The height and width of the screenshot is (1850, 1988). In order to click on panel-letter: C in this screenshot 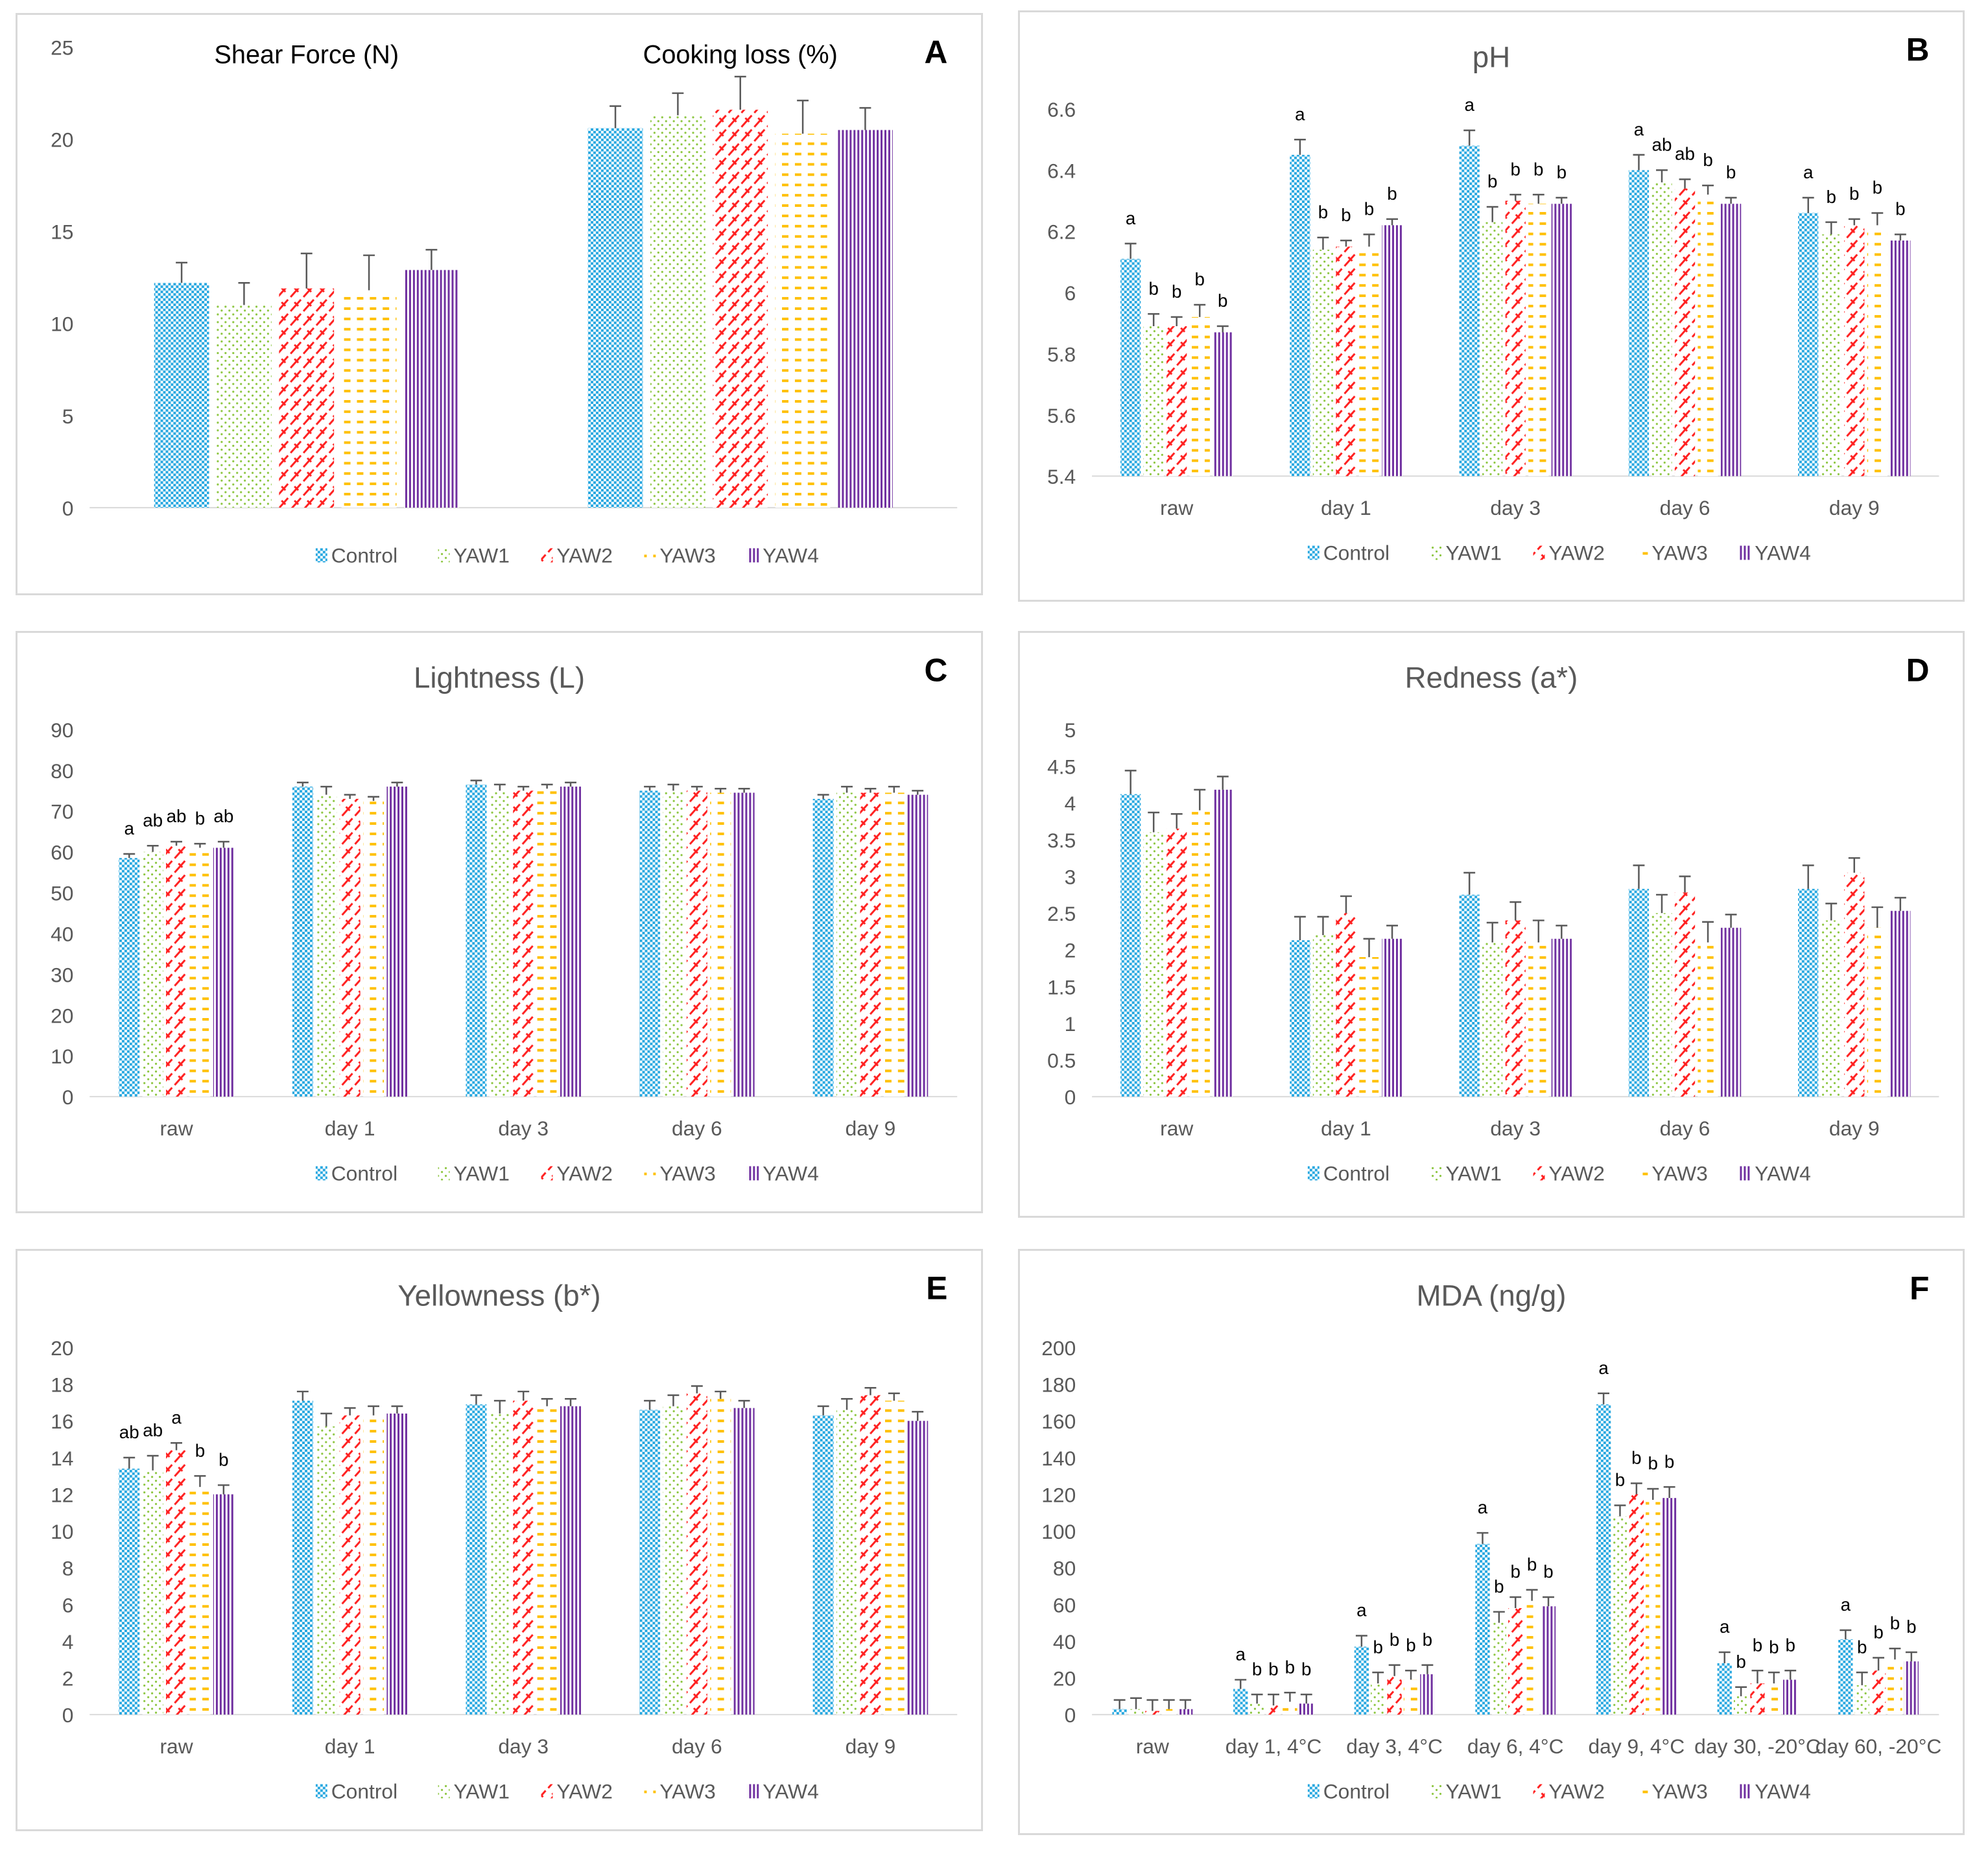, I will do `click(935, 670)`.